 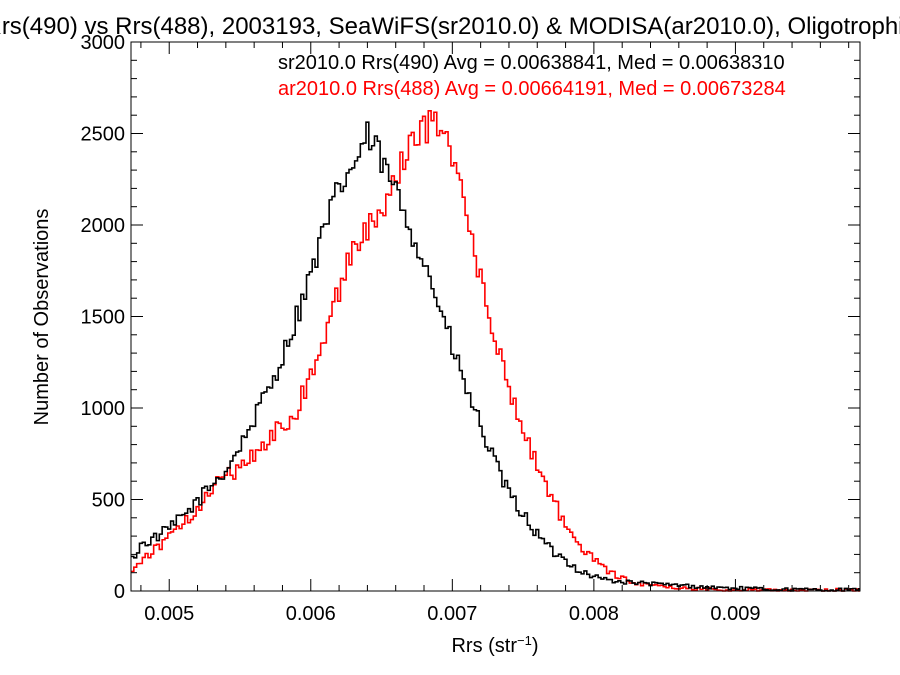 I want to click on x-axis-label-sup: −1, so click(x=524, y=640).